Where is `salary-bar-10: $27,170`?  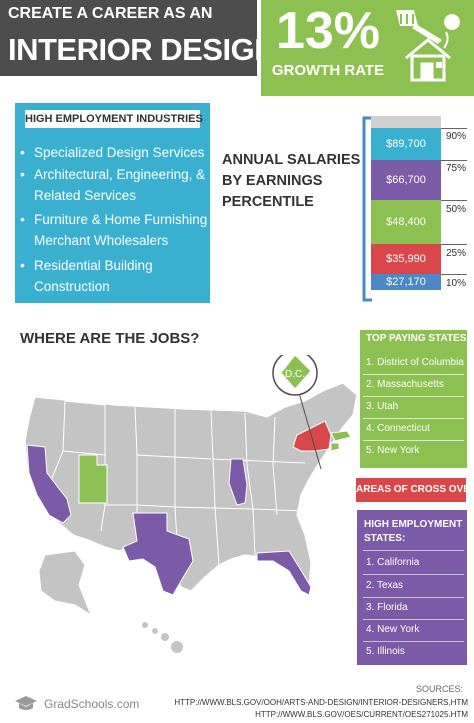 salary-bar-10: $27,170 is located at coordinates (406, 282).